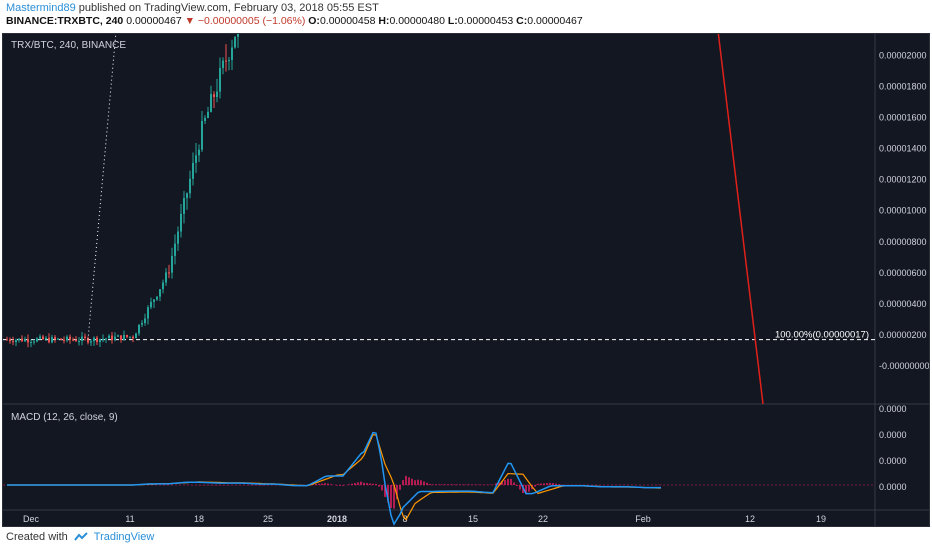  I want to click on price-tick-label: 0.00000600, so click(903, 273).